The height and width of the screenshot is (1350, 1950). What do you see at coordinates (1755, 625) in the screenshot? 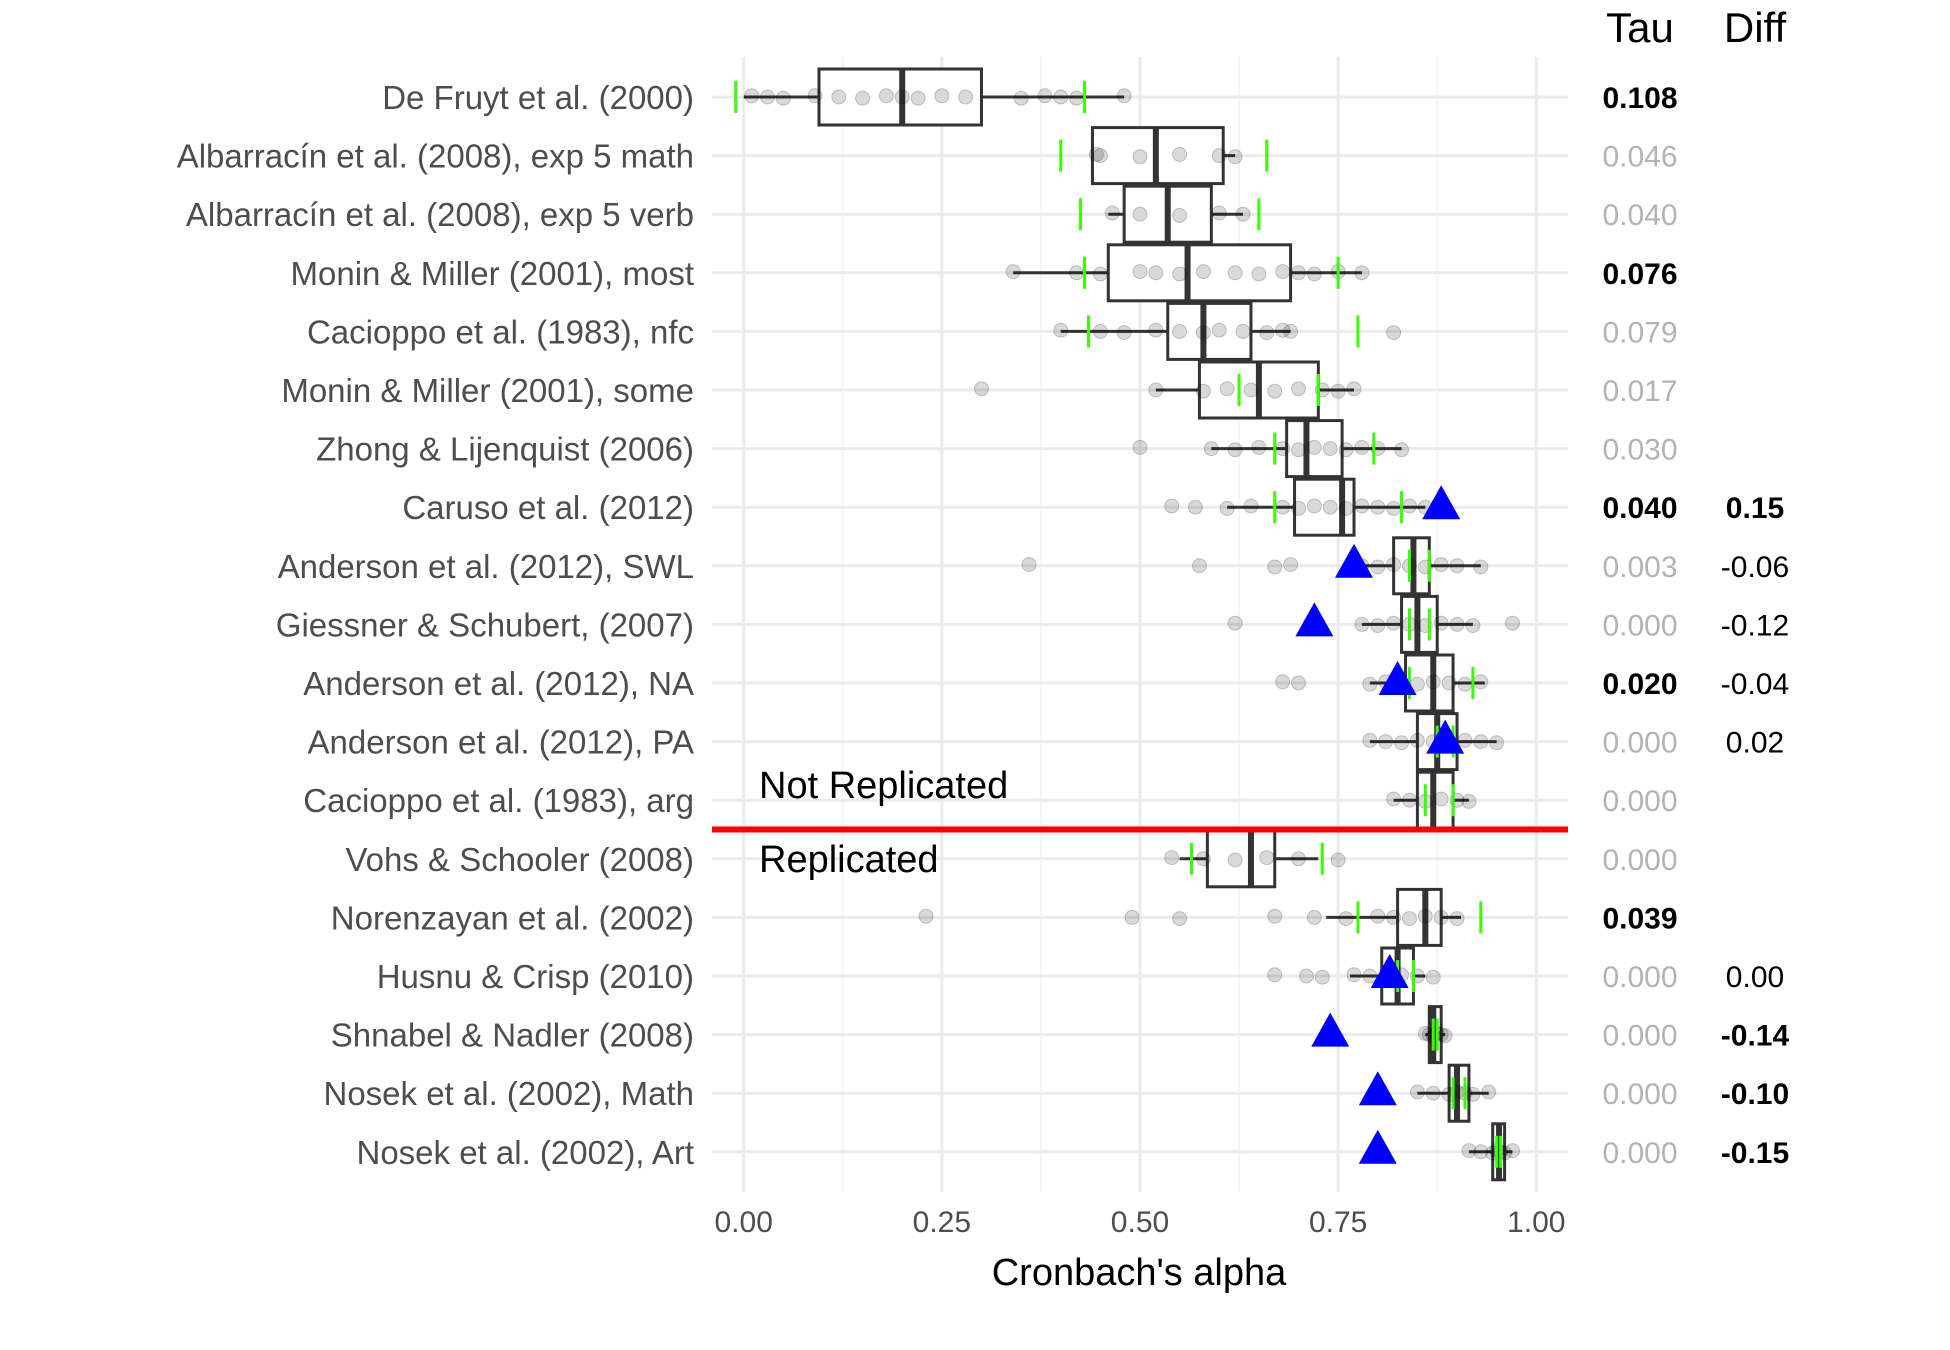
I see `diff-value: -0.12` at bounding box center [1755, 625].